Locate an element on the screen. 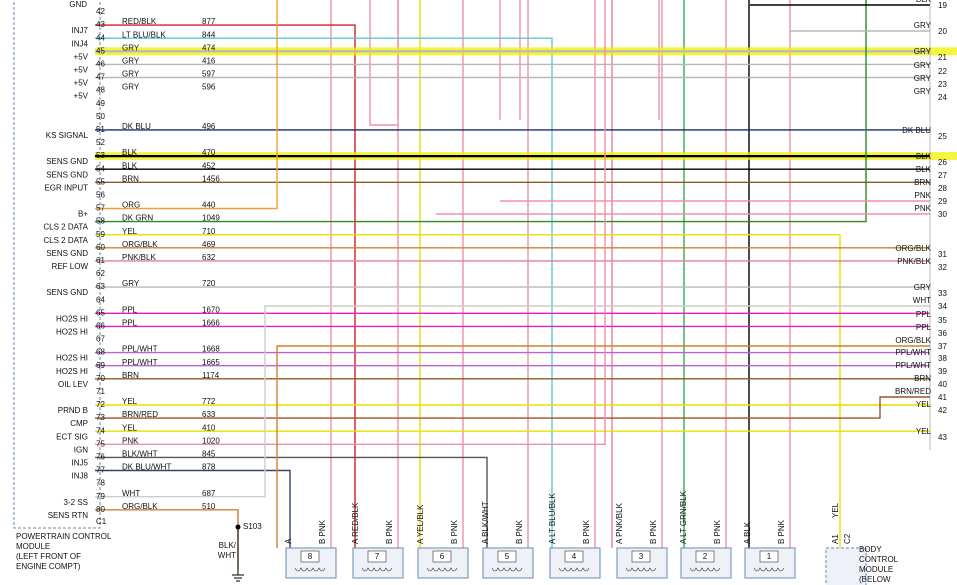 The image size is (957, 585). pin-function: KS SIGNAL is located at coordinates (67, 135).